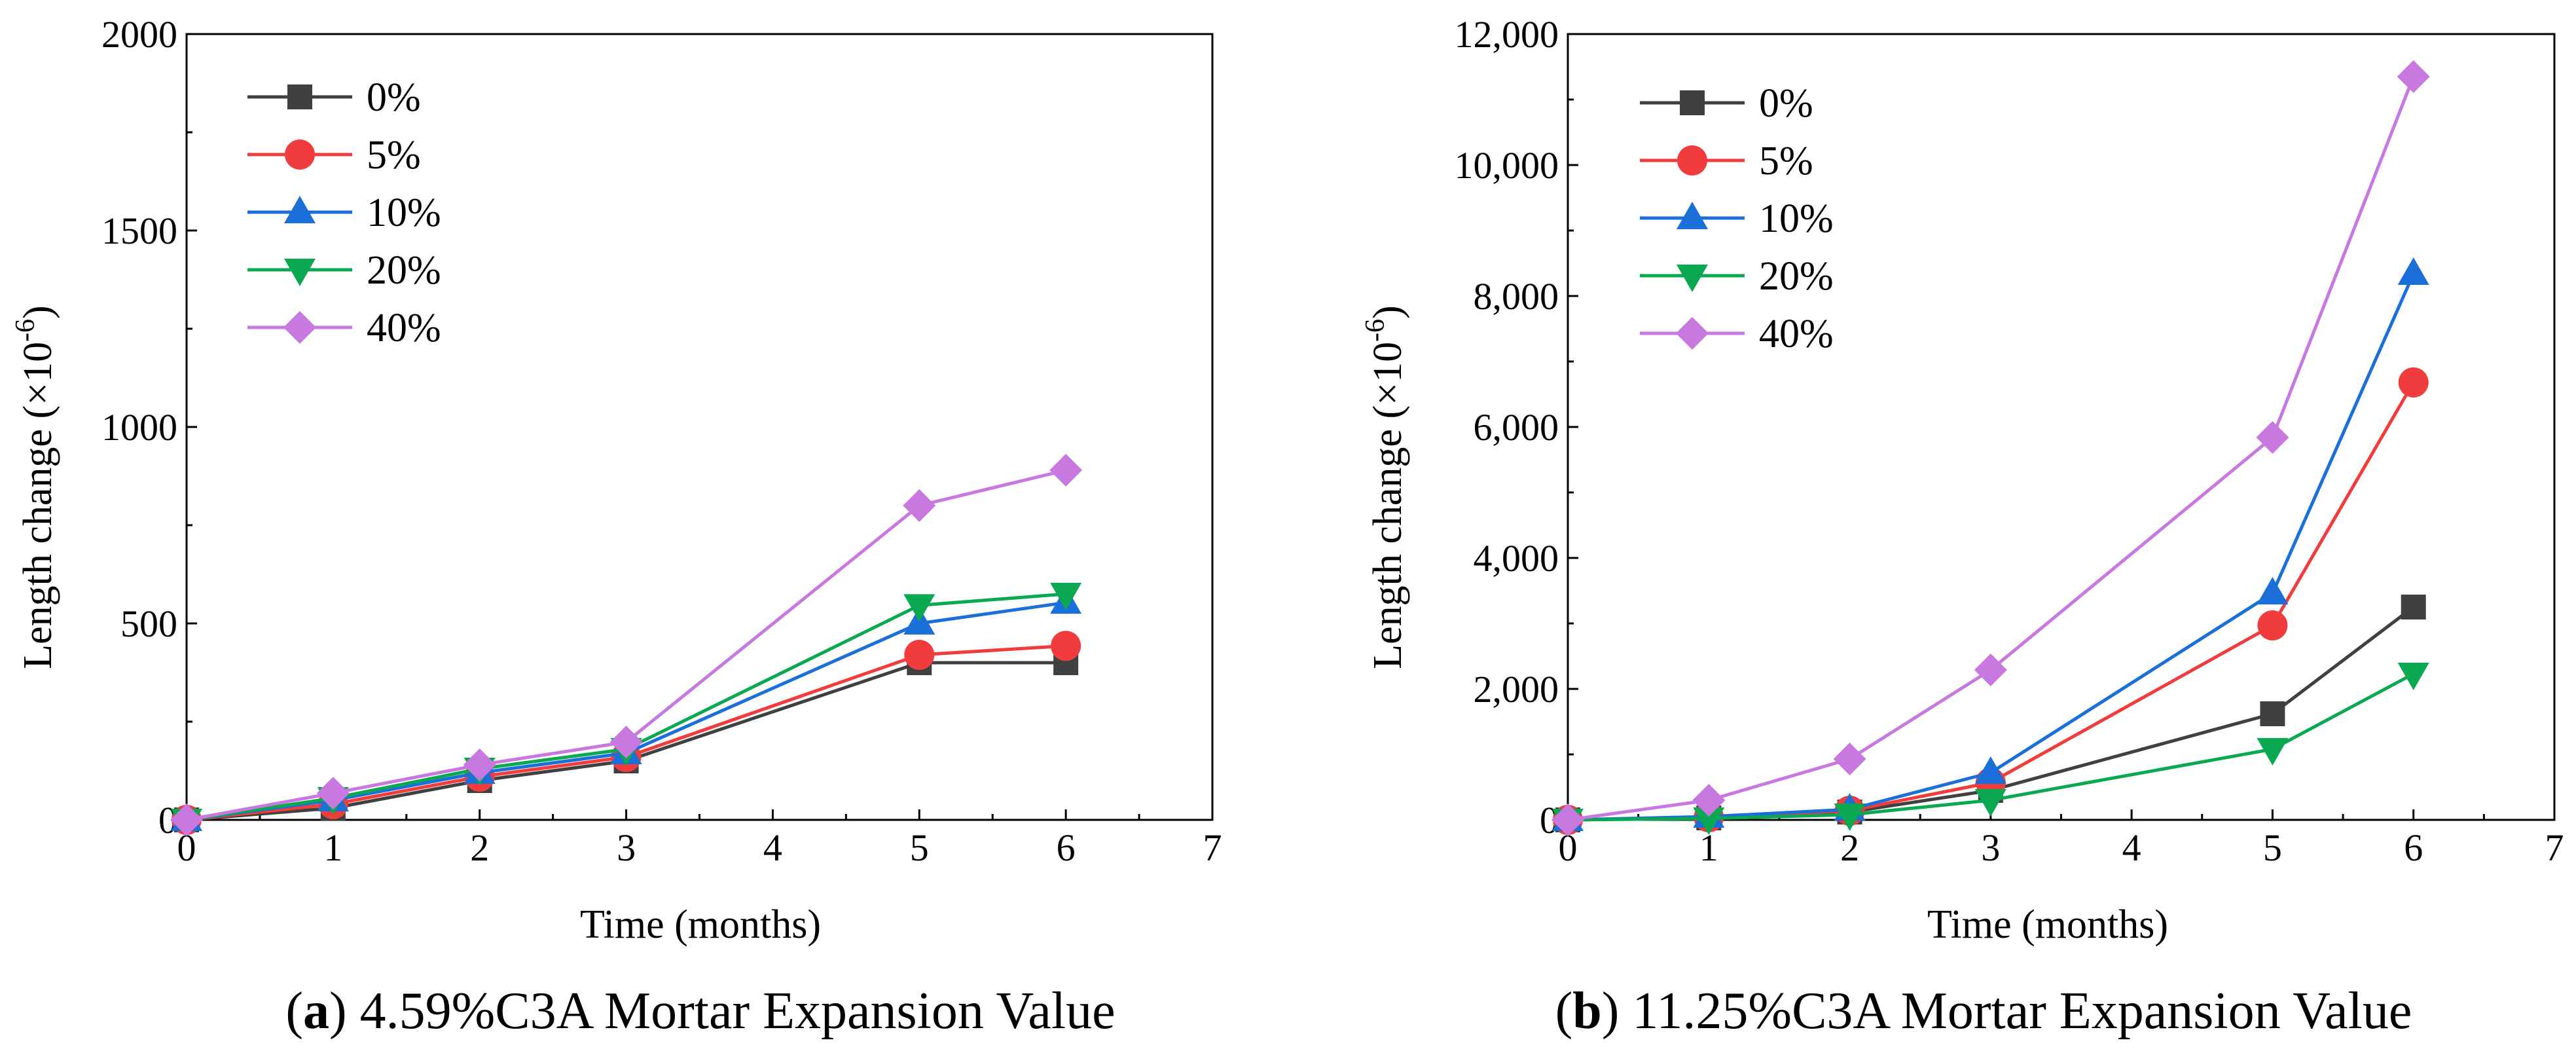  What do you see at coordinates (1212, 847) in the screenshot?
I see `x-tick-label-a: 7` at bounding box center [1212, 847].